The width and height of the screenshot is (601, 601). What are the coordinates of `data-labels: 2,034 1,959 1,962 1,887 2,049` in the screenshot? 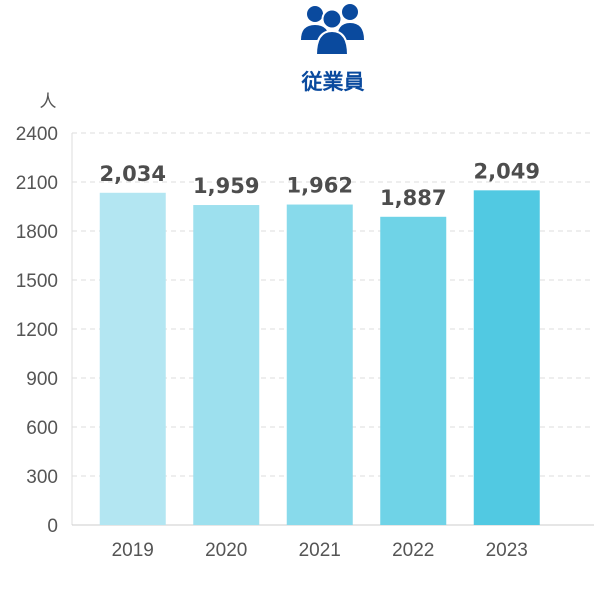 It's located at (320, 184).